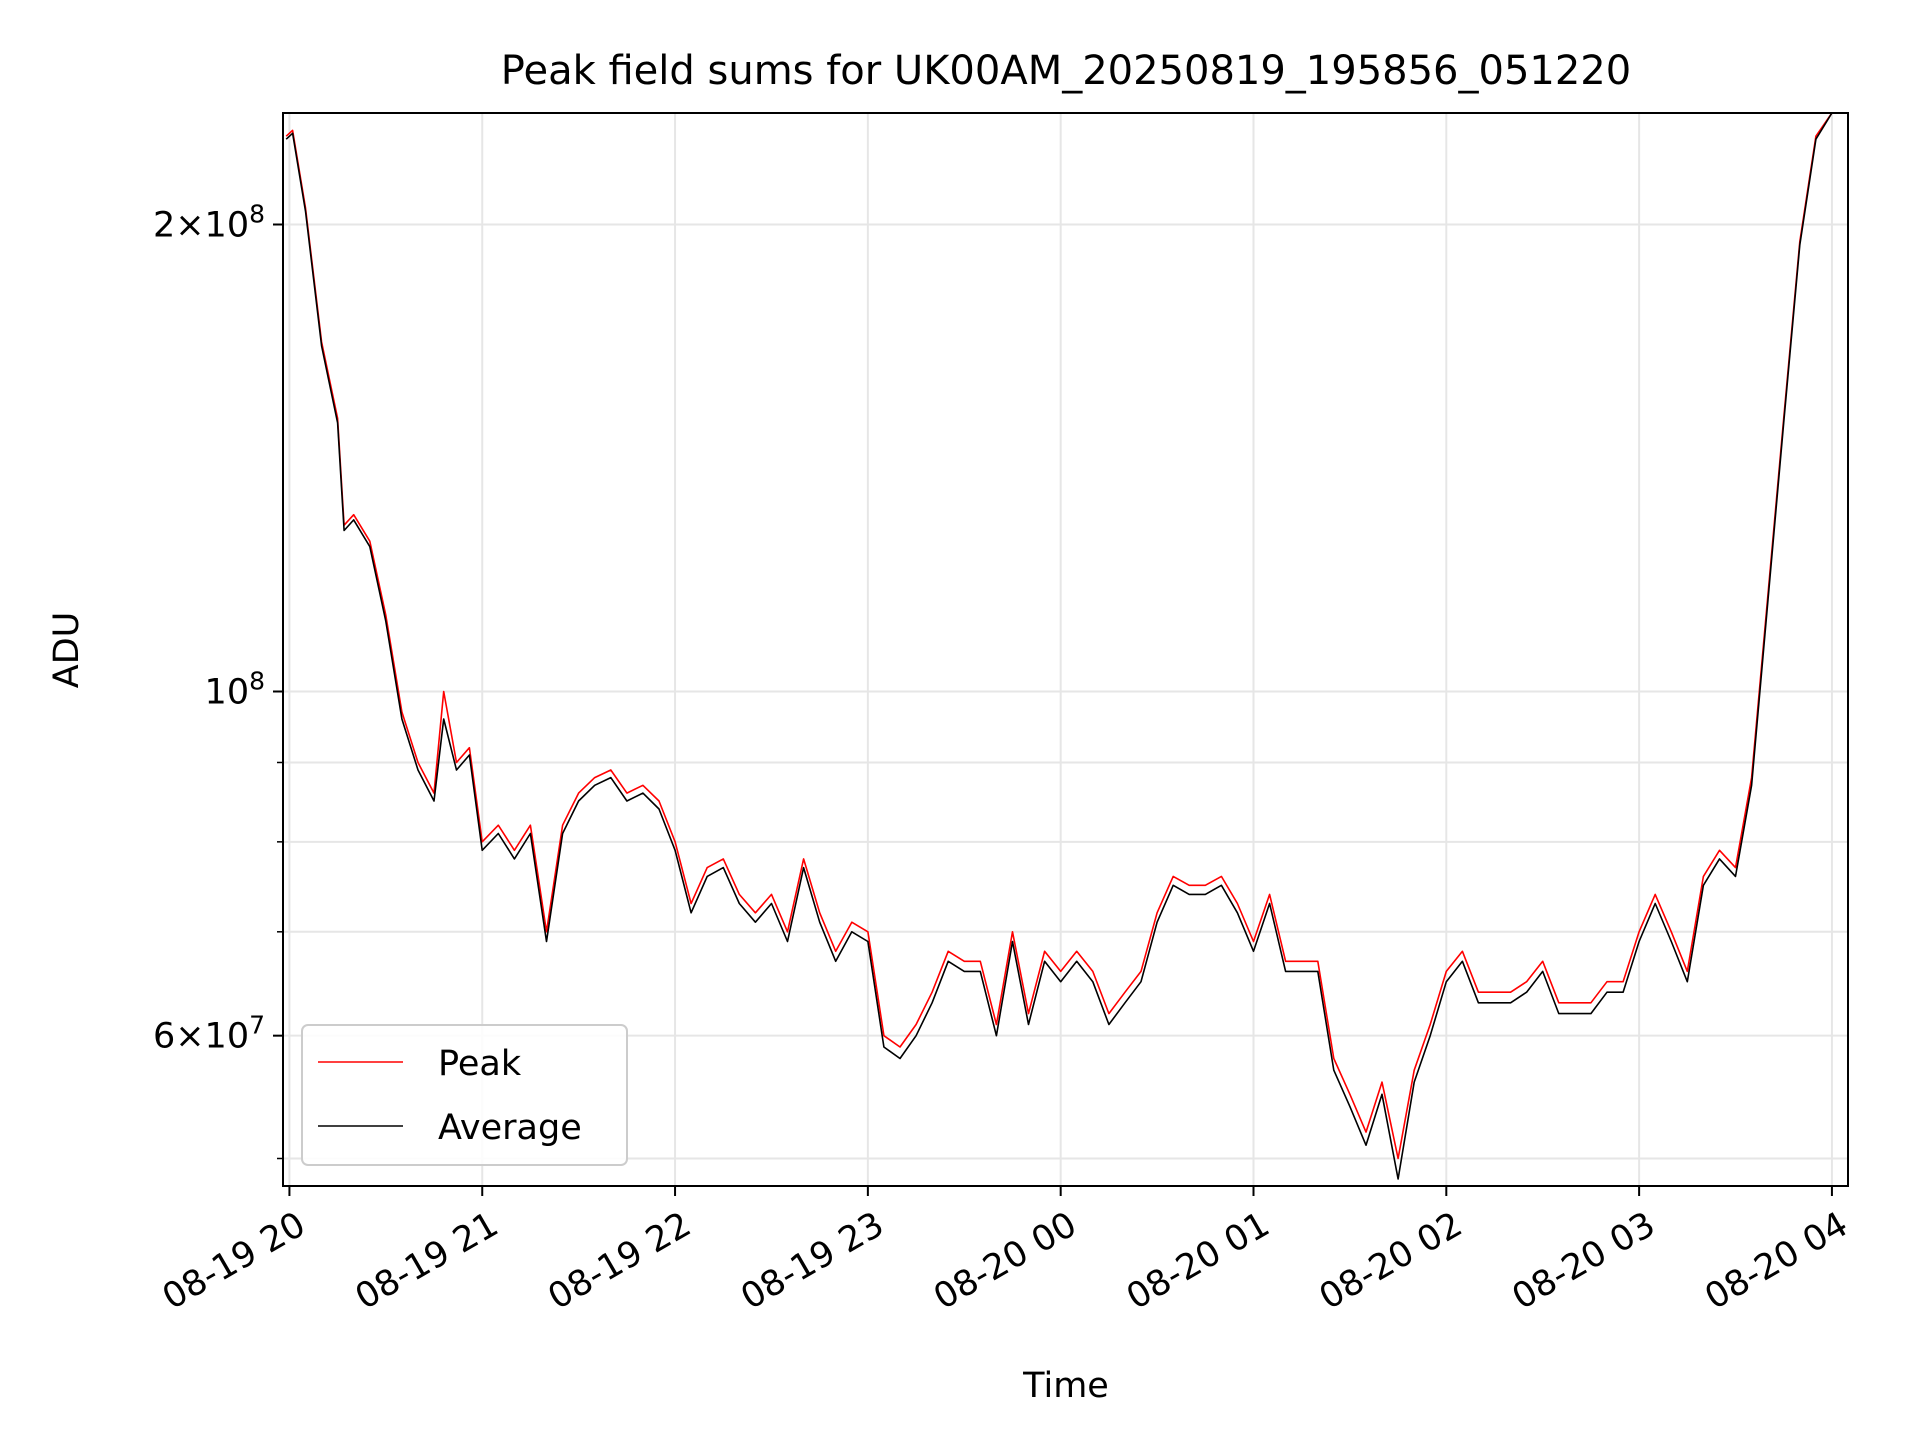  I want to click on x-axis-label: Time, so click(1065, 1386).